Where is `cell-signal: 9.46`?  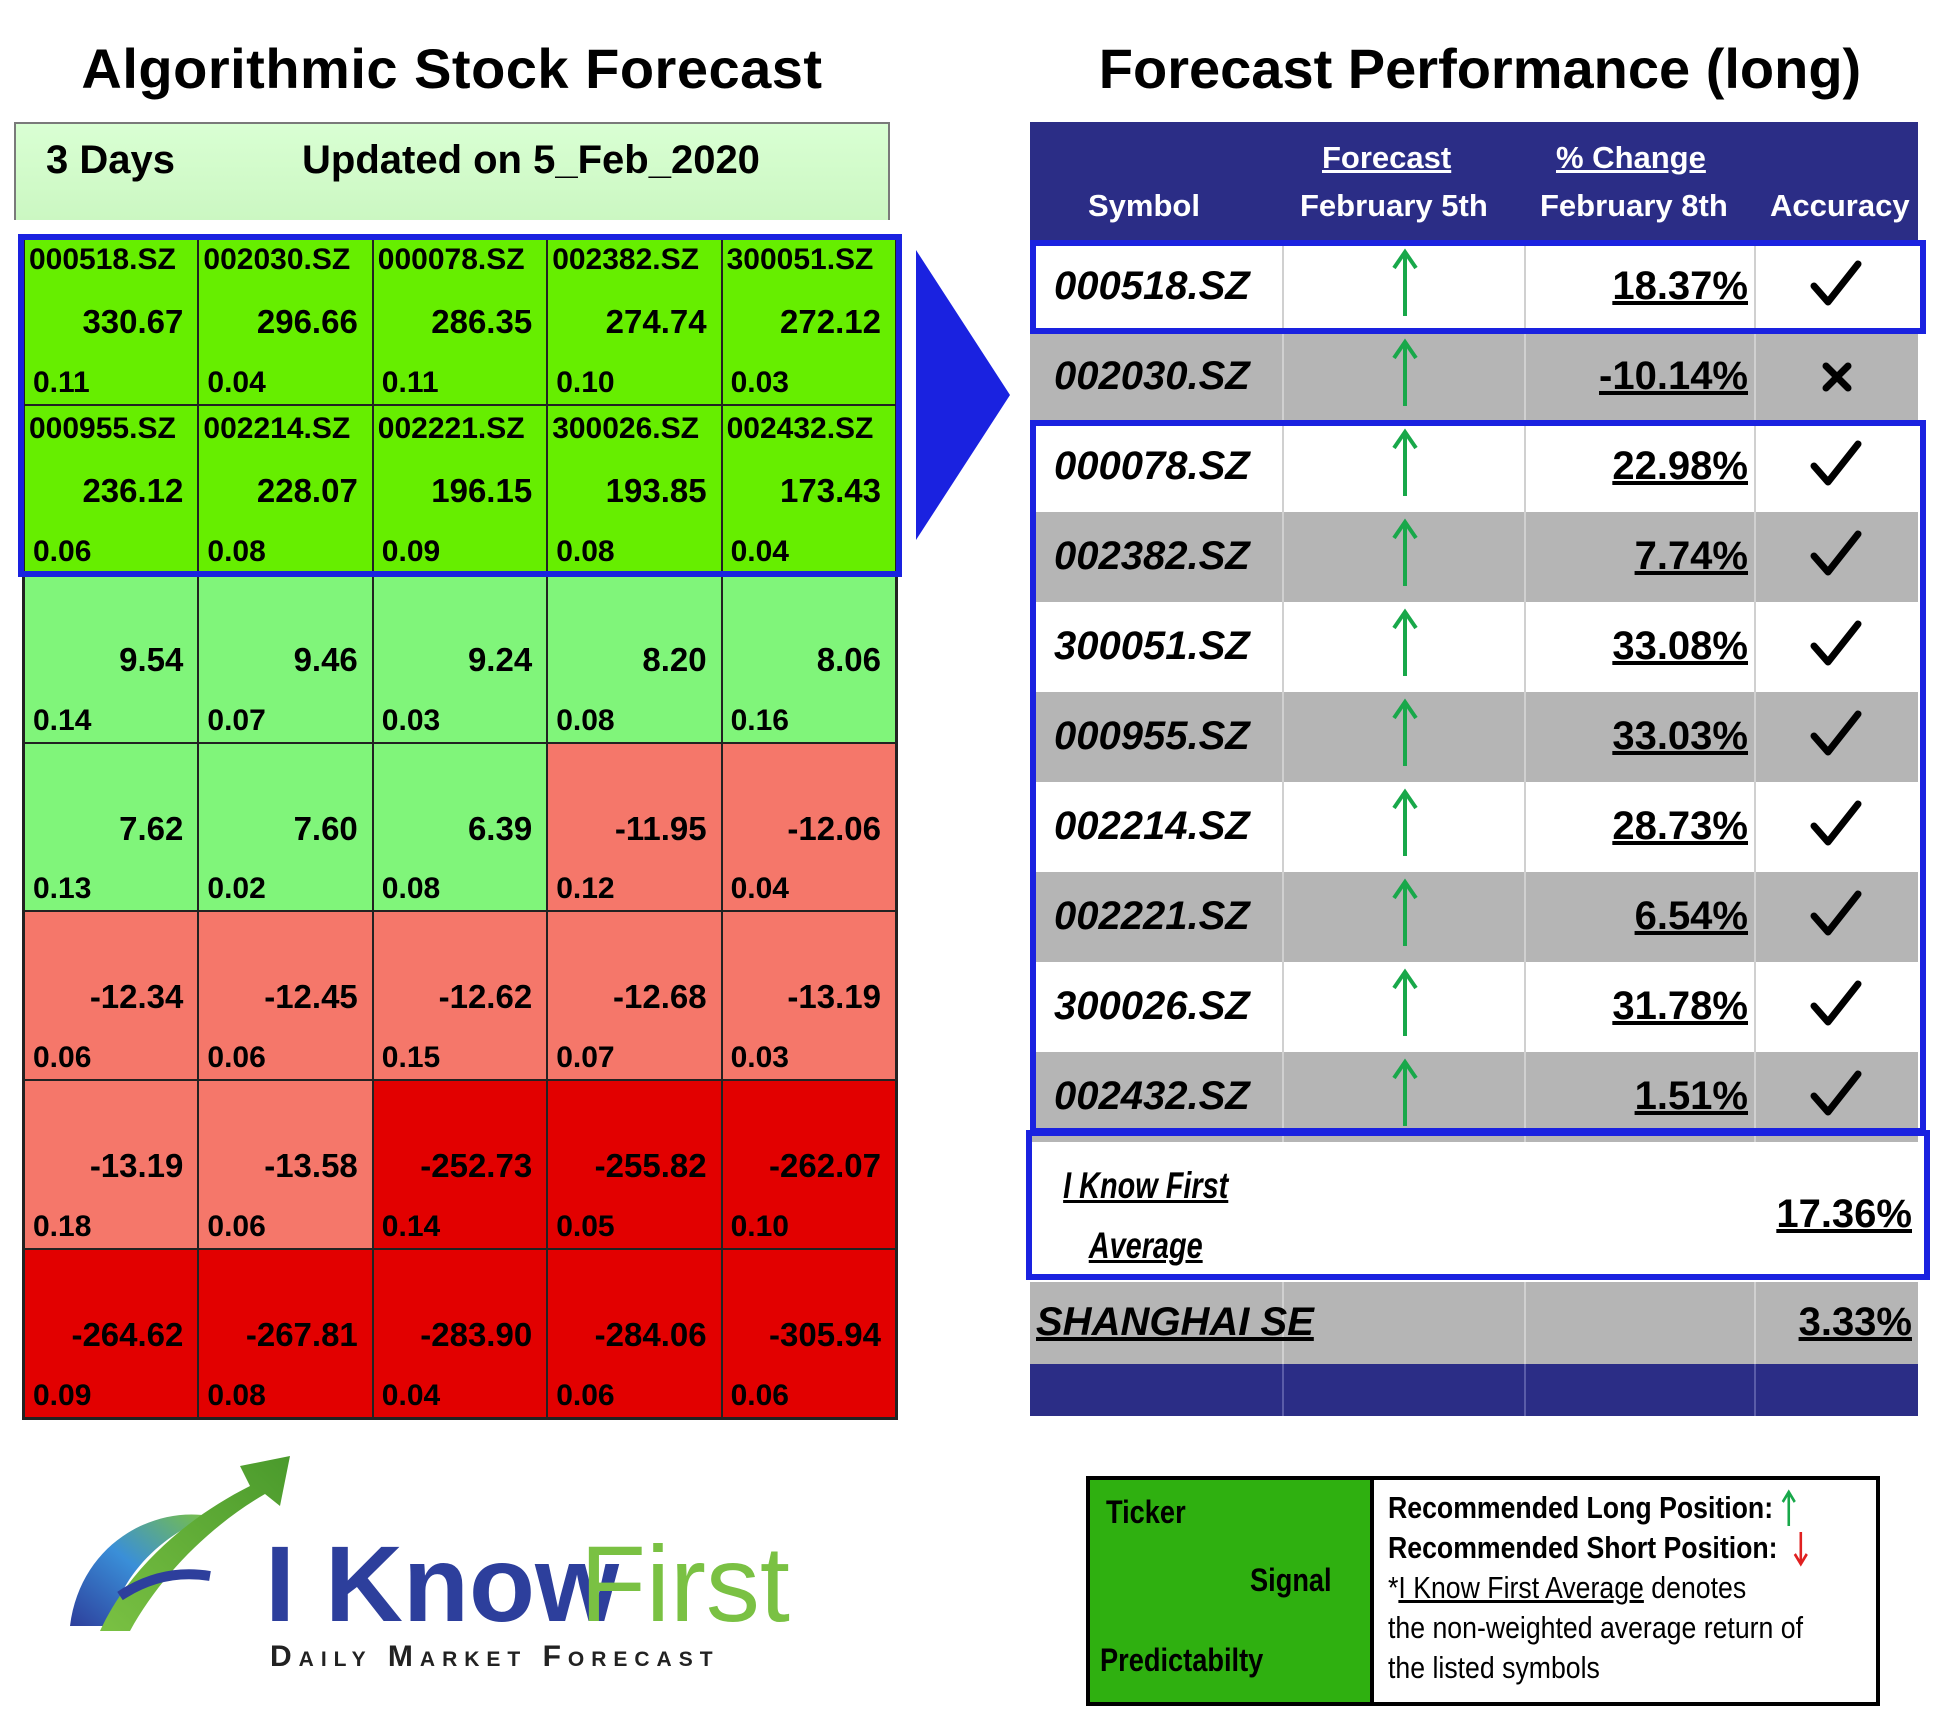
cell-signal: 9.46 is located at coordinates (325, 659).